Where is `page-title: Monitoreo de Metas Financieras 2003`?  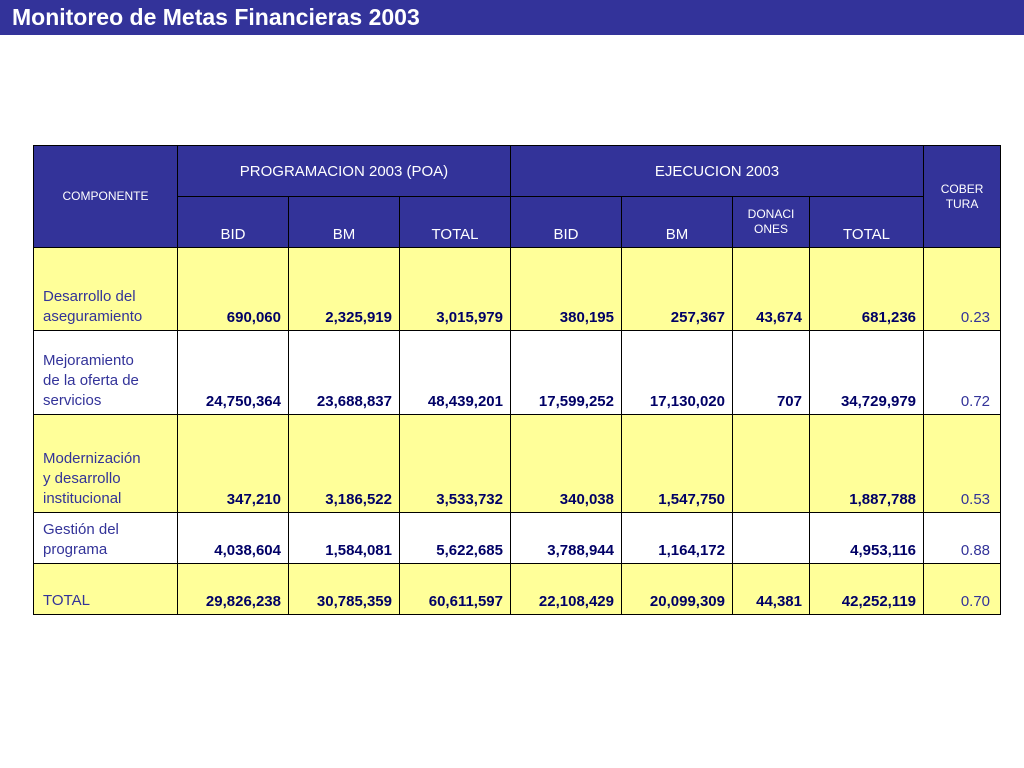 page-title: Monitoreo de Metas Financieras 2003 is located at coordinates (216, 17).